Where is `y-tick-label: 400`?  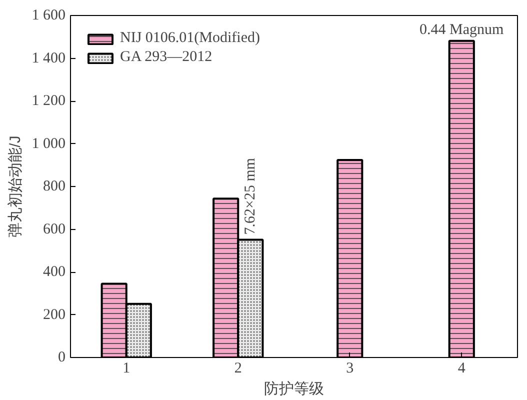 y-tick-label: 400 is located at coordinates (54, 272).